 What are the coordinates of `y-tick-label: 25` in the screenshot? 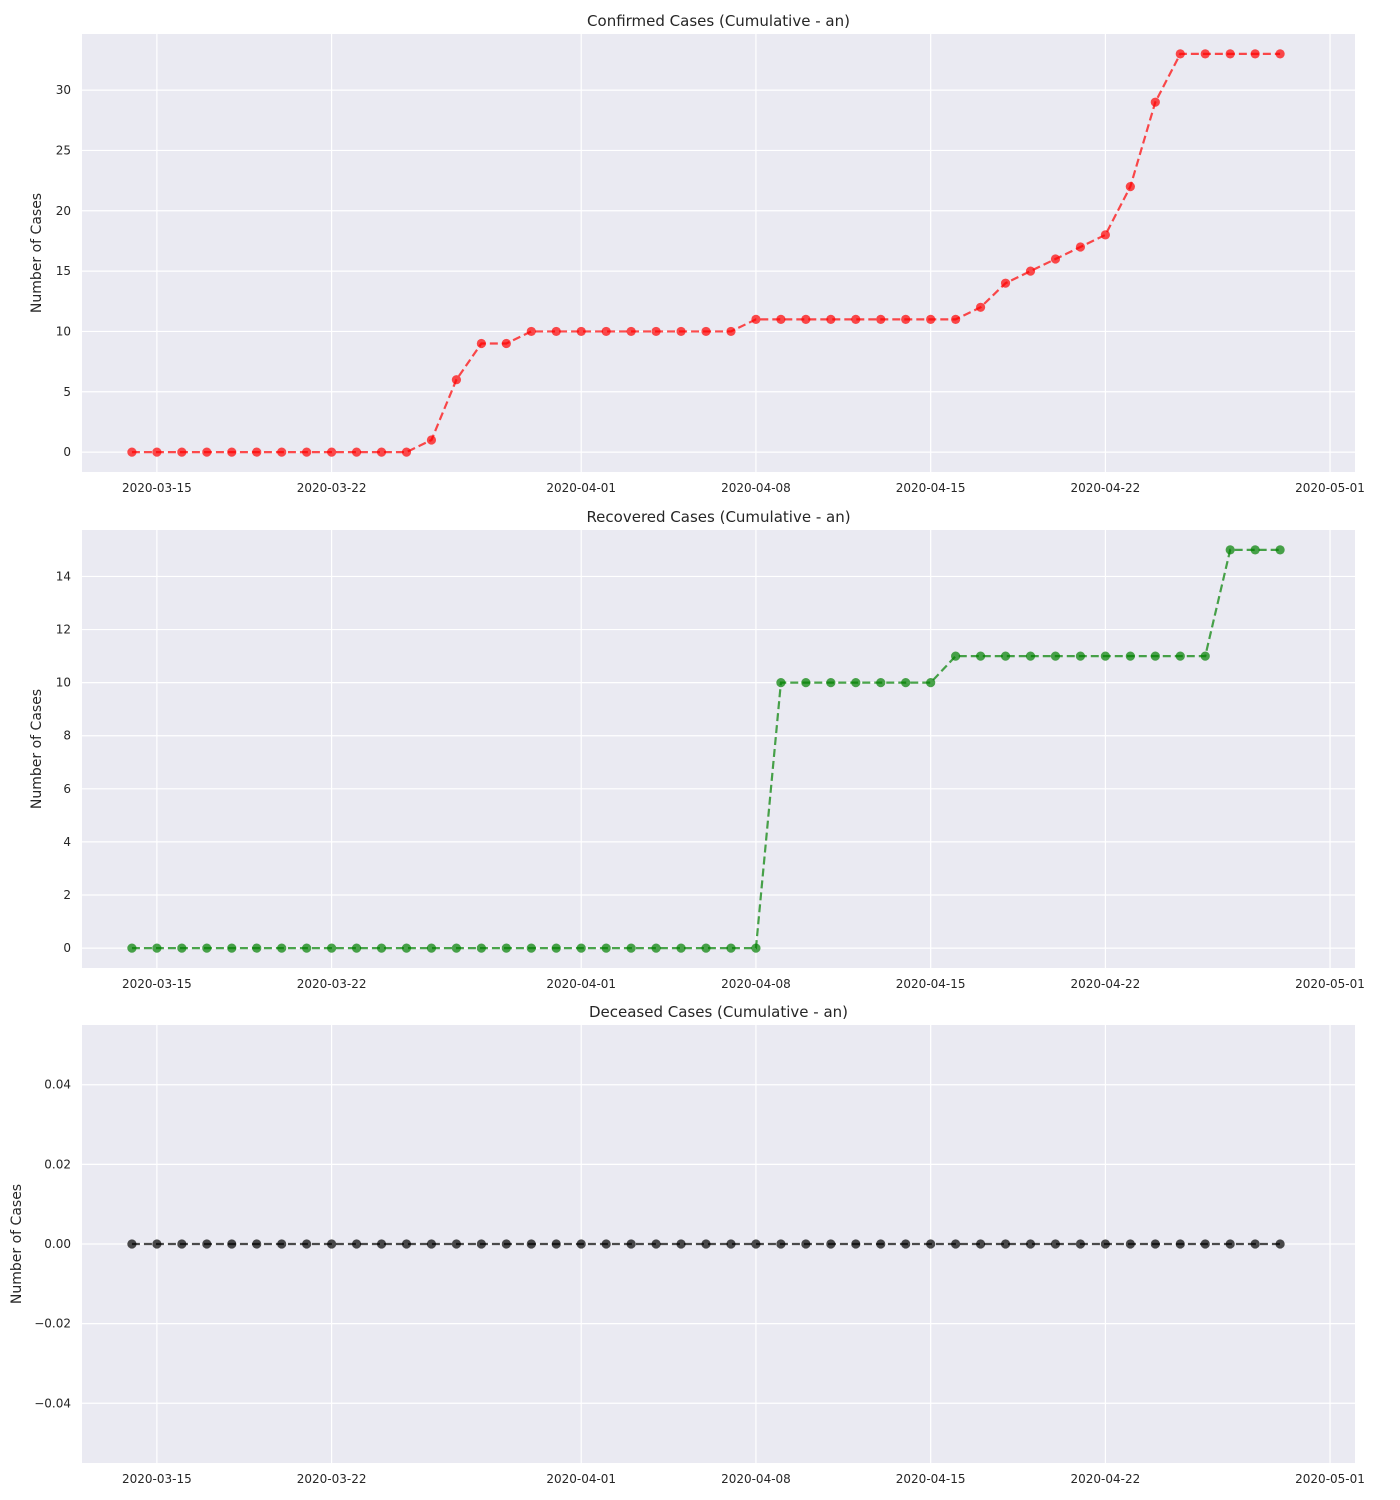 It's located at (63, 150).